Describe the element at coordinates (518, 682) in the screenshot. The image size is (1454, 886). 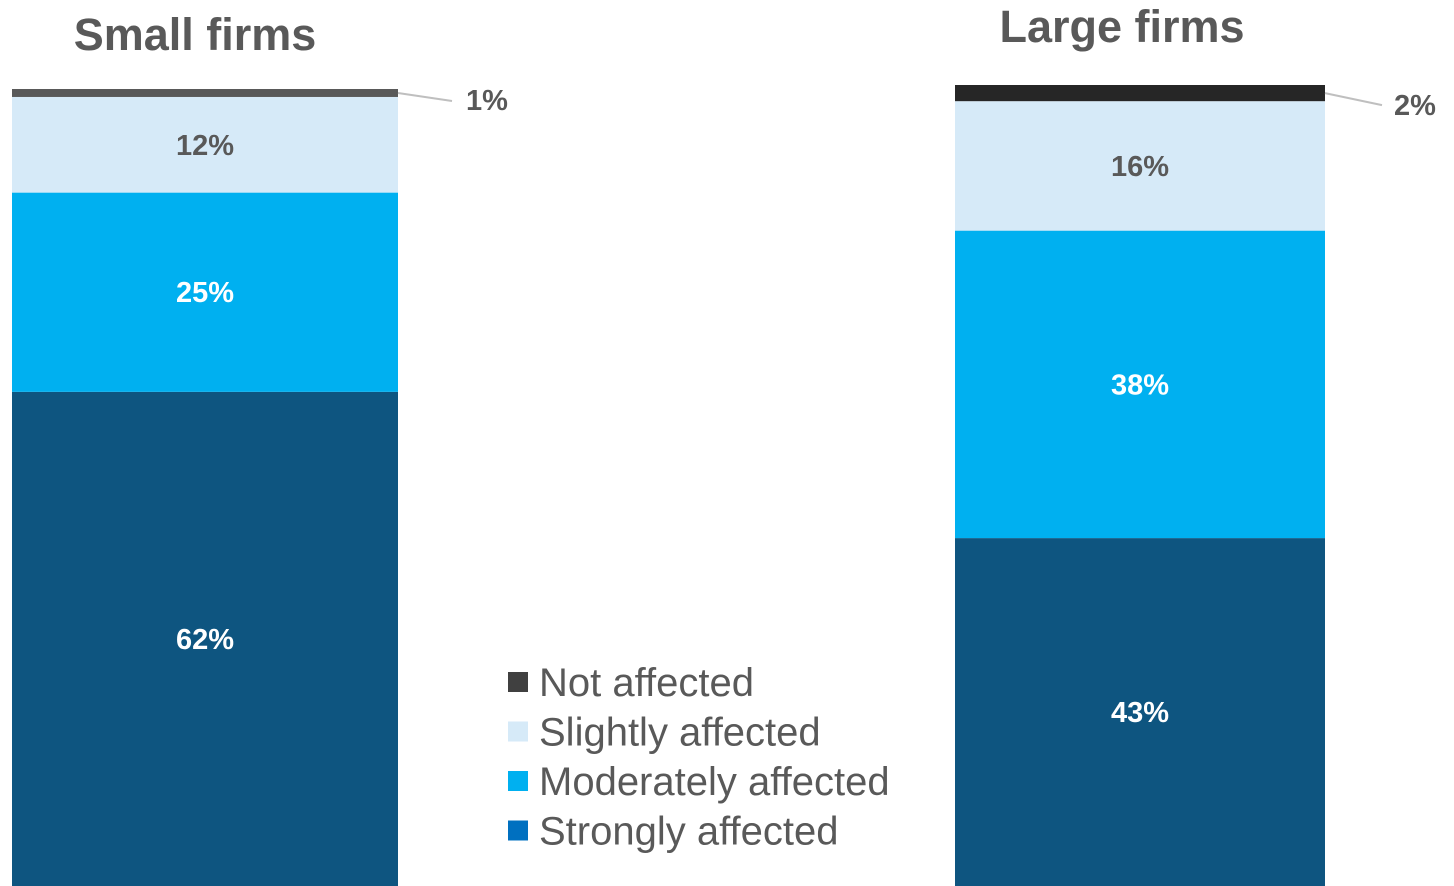
I see `legend-swatch-not-affected` at that location.